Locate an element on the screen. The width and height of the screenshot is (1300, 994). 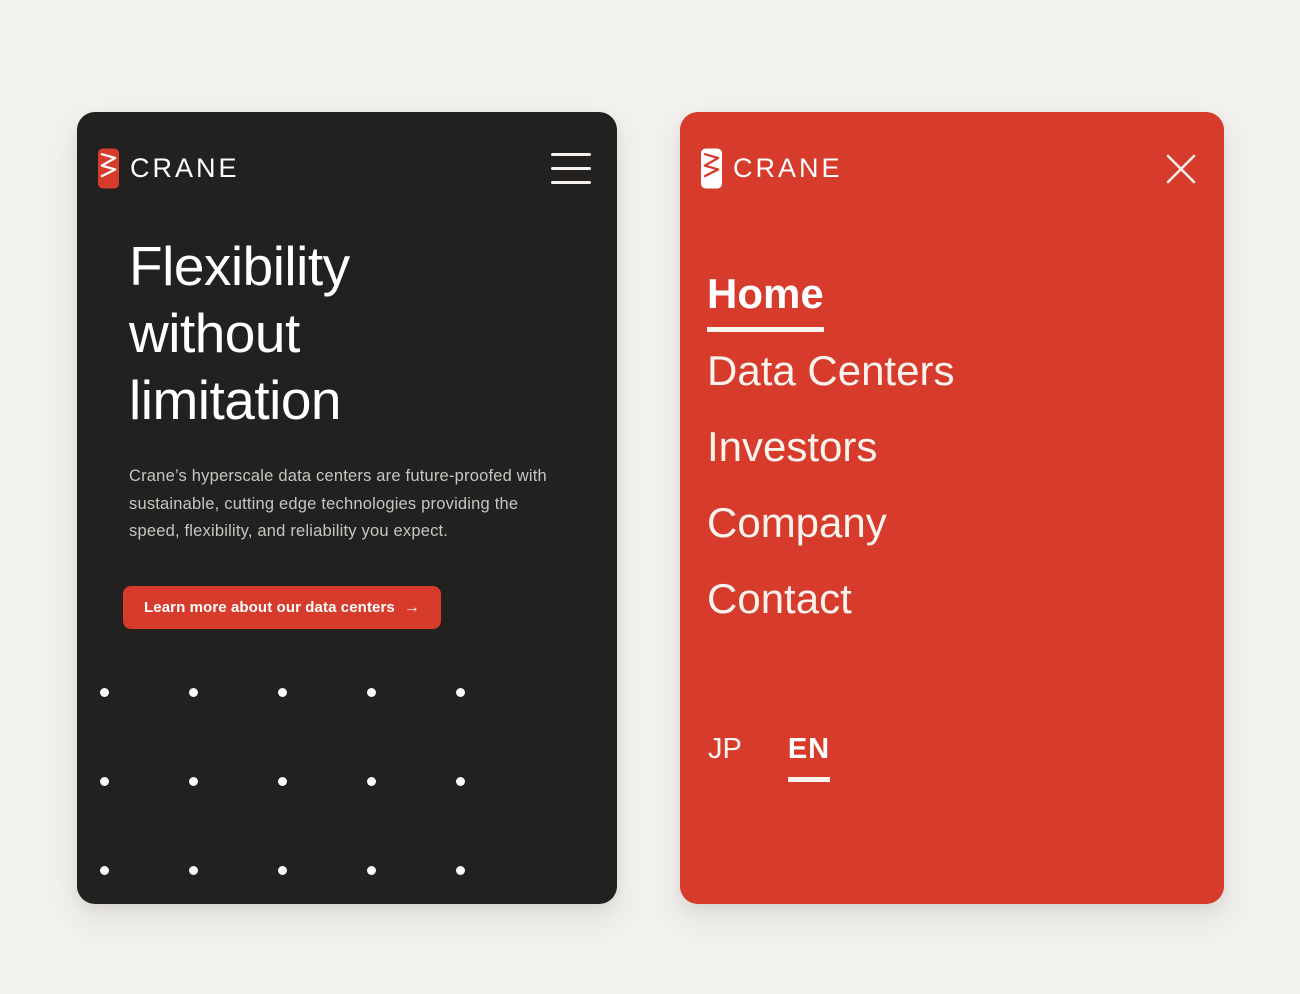
nav-item: Contact is located at coordinates (830, 599).